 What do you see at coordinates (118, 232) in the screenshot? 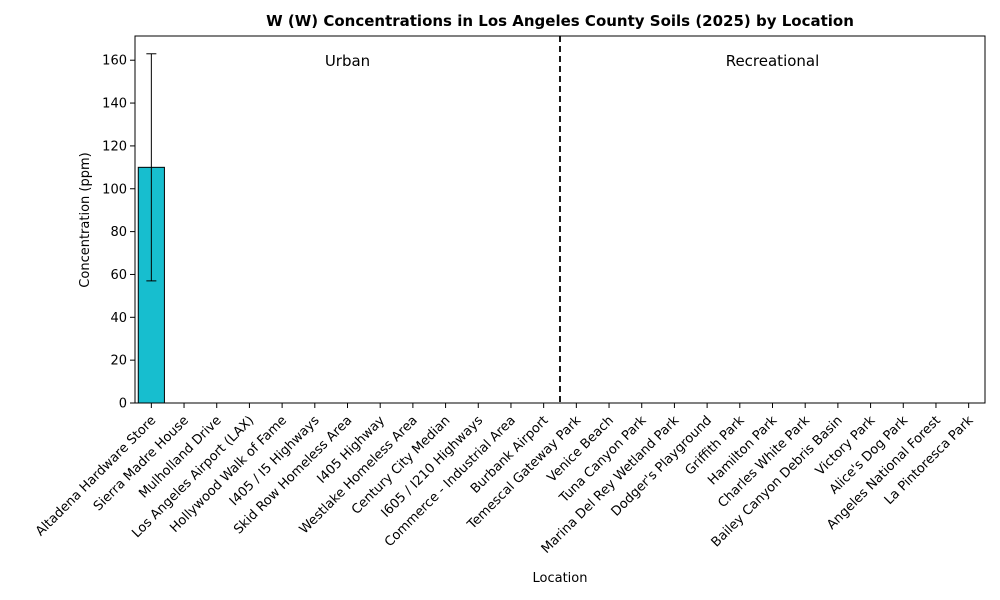
I see `y-tick-label: 80` at bounding box center [118, 232].